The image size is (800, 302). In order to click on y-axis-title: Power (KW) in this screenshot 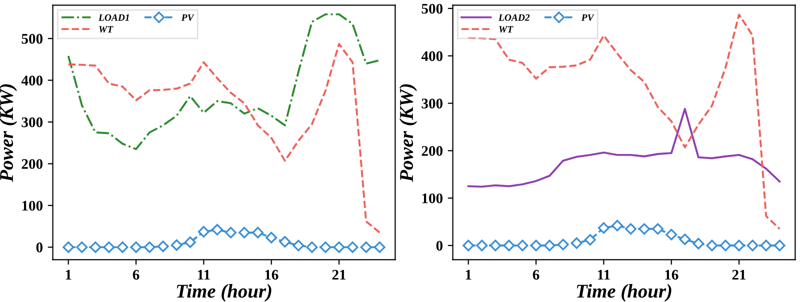, I will do `click(408, 133)`.